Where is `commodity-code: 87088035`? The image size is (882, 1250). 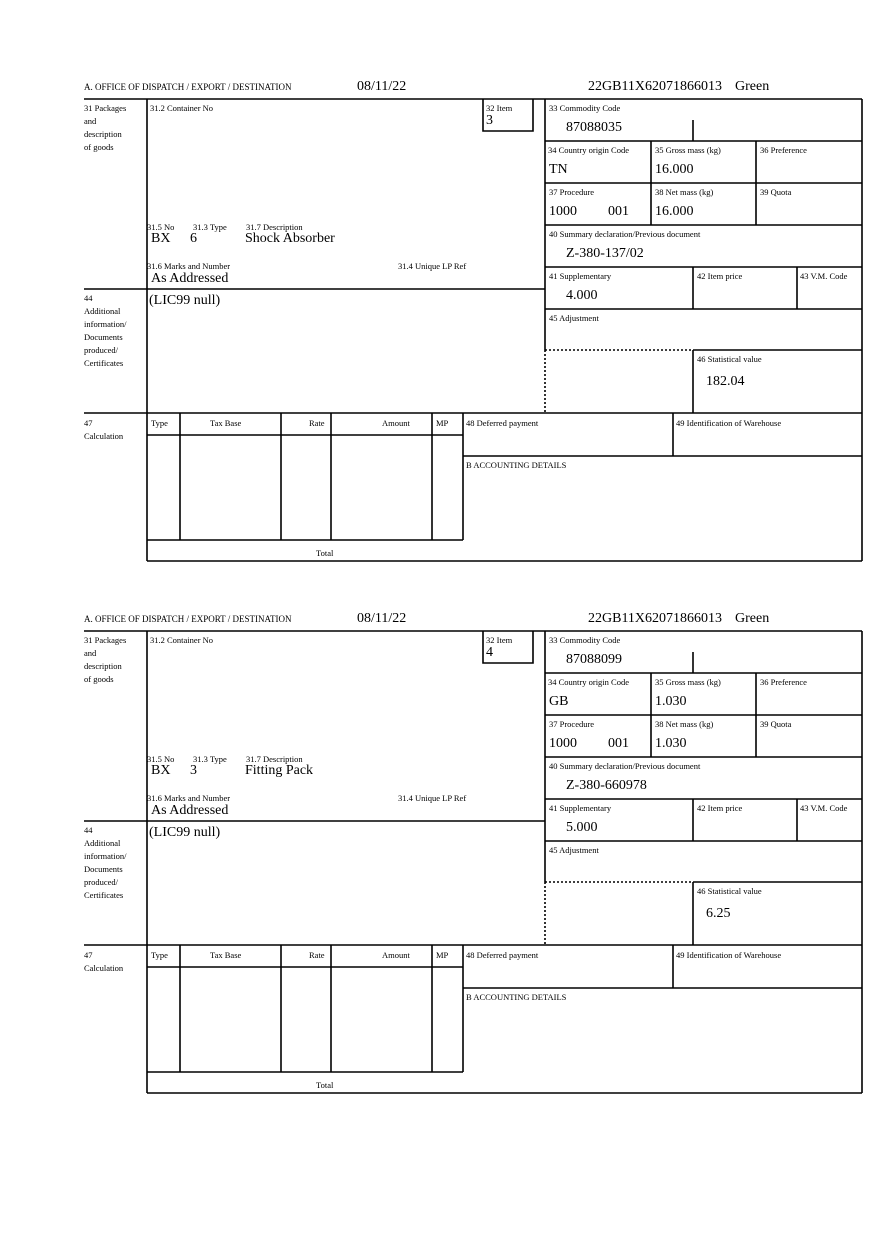 commodity-code: 87088035 is located at coordinates (594, 127).